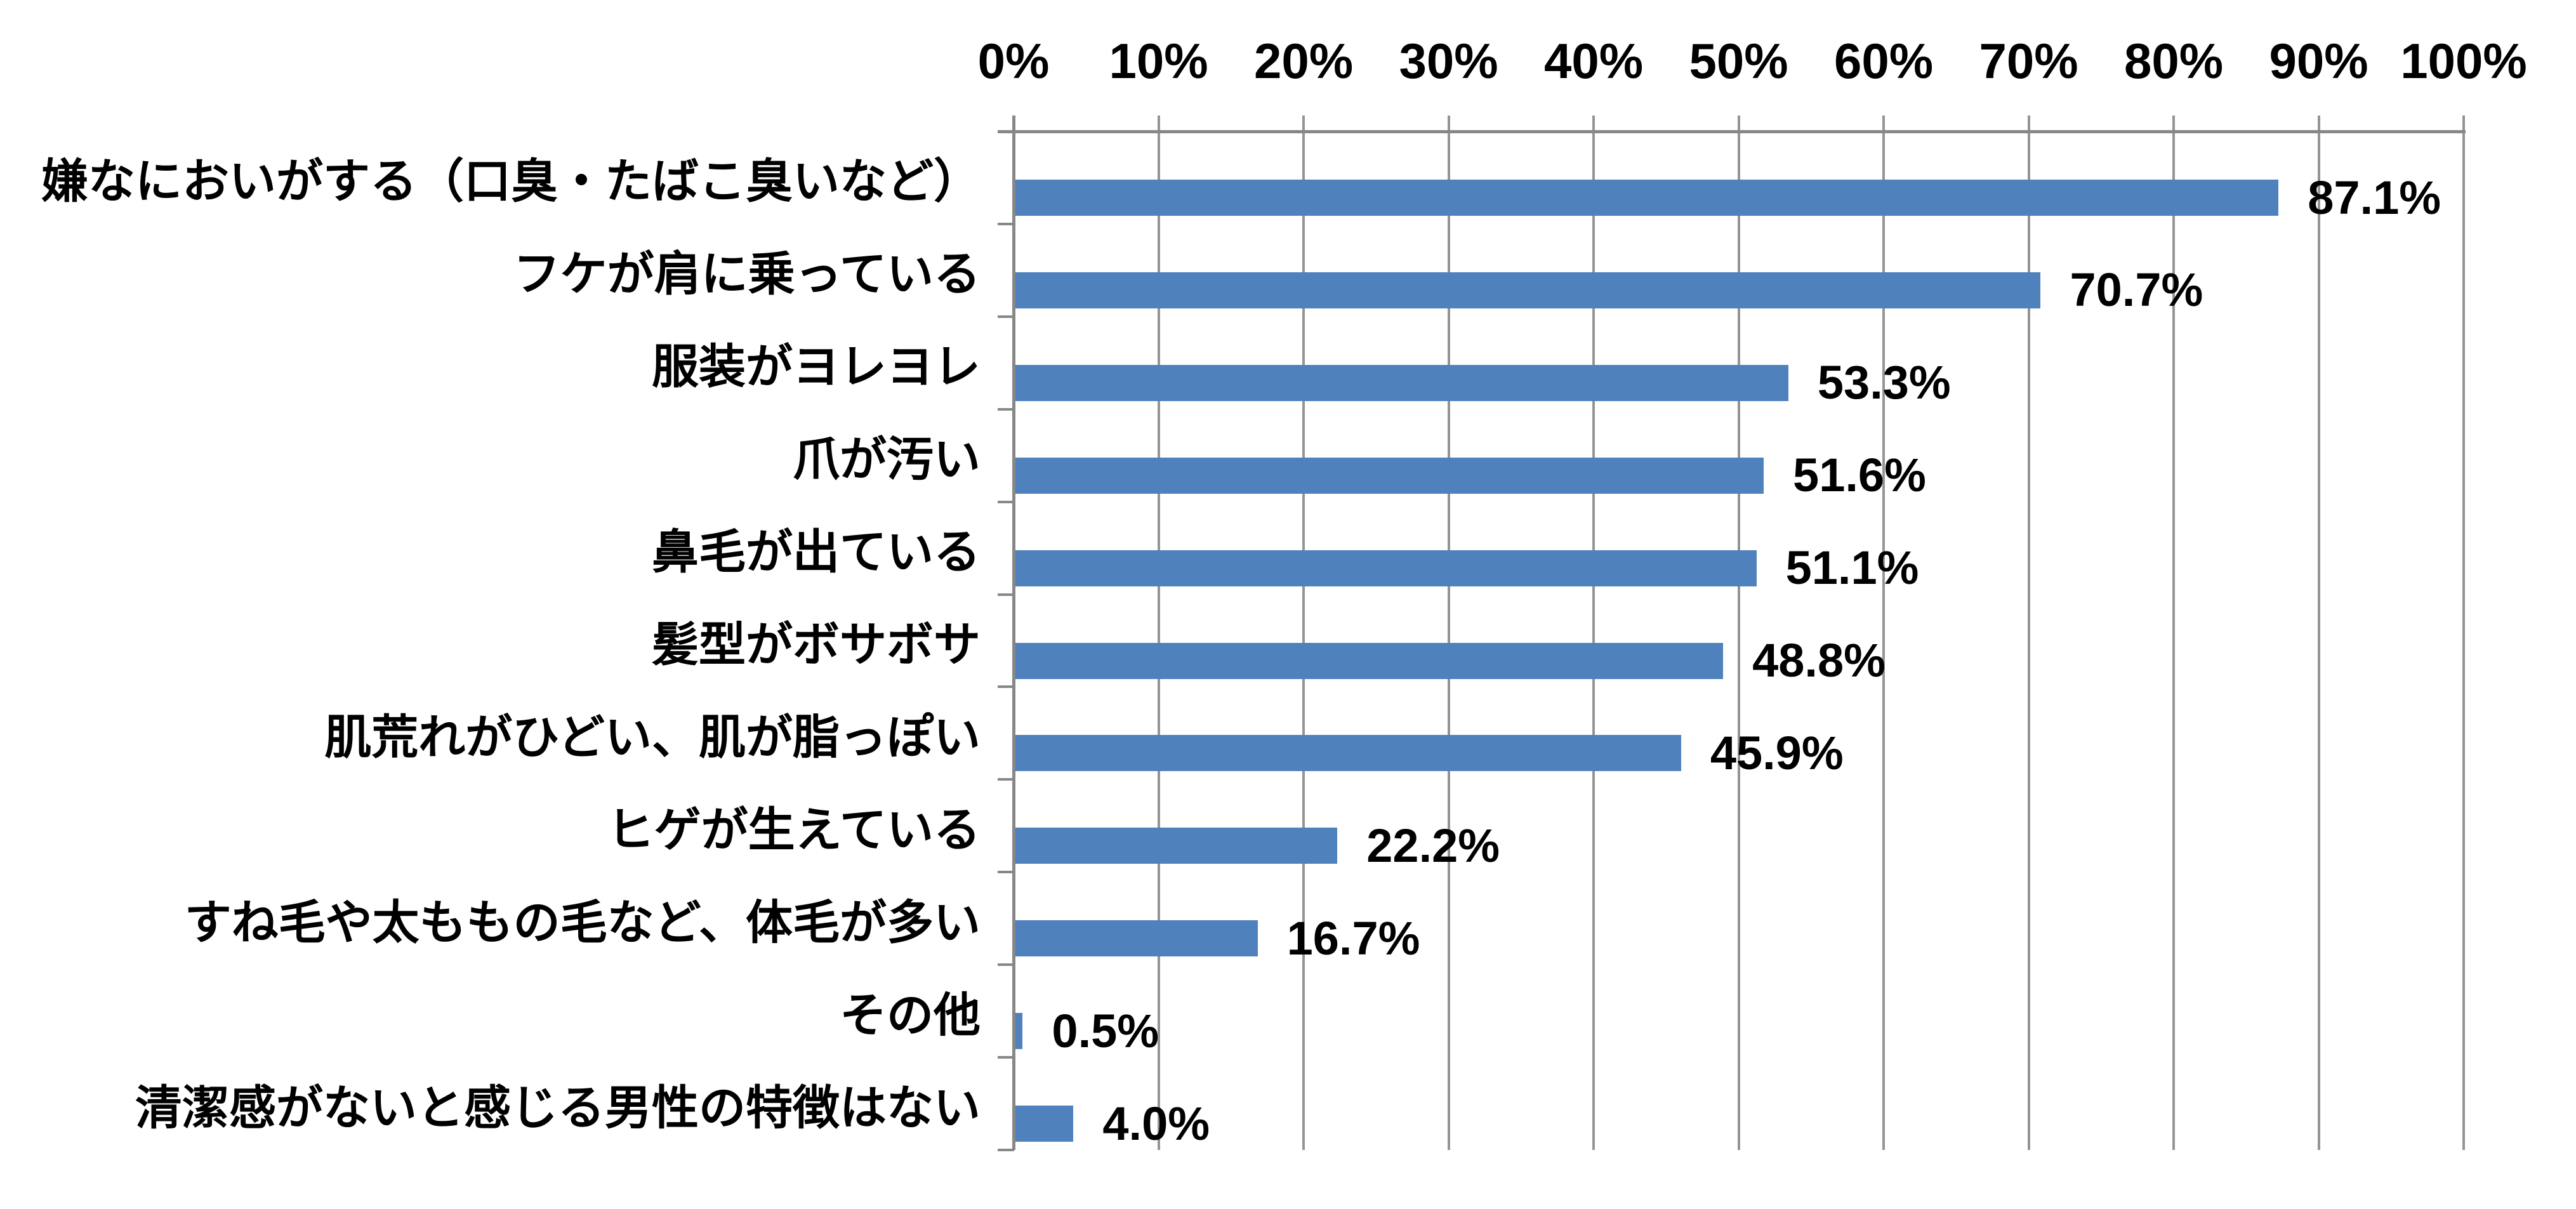  What do you see at coordinates (2028, 61) in the screenshot?
I see `x-axis-tick-label: 70%` at bounding box center [2028, 61].